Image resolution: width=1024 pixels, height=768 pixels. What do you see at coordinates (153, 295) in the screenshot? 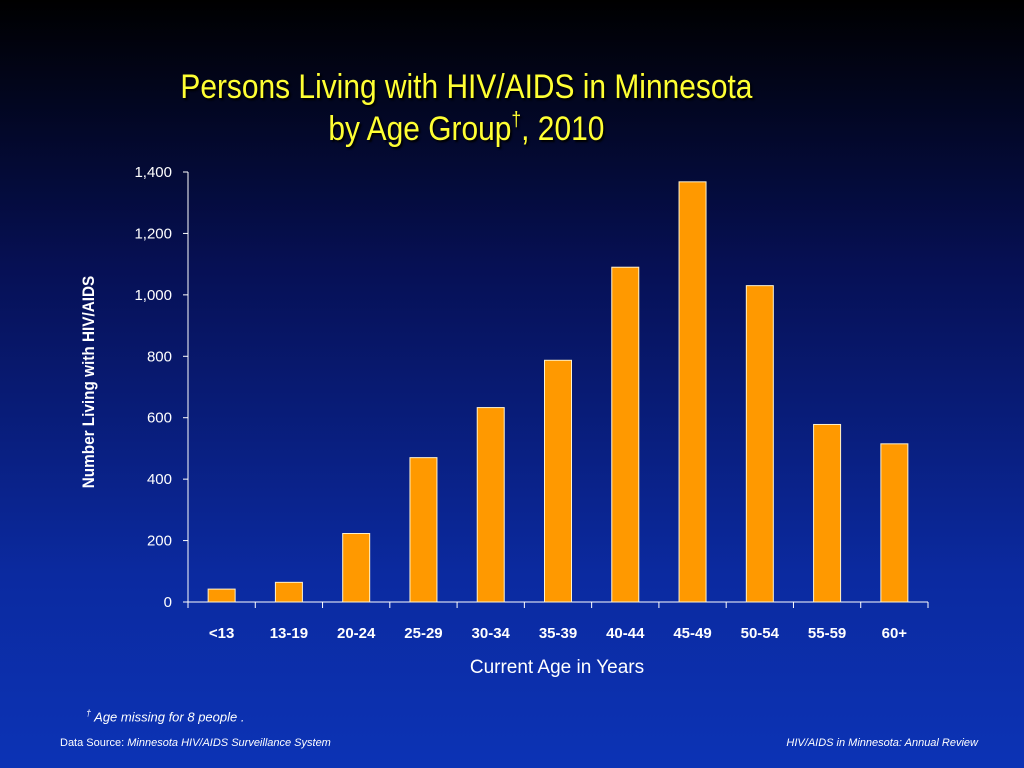
I see `y-tick-label: 1,000` at bounding box center [153, 295].